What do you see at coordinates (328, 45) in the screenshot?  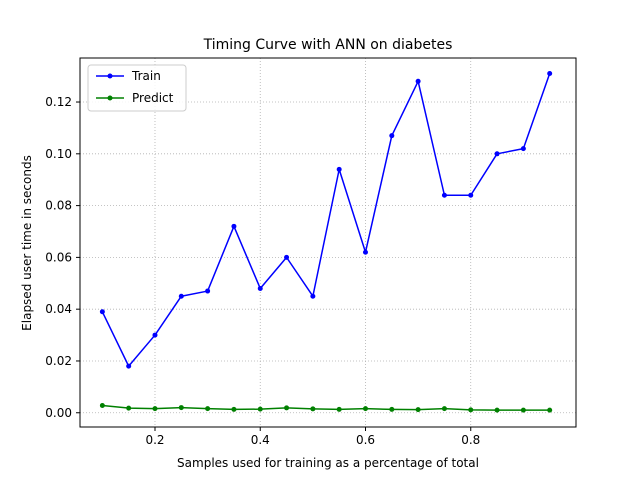 I see `chart-title: Timing Curve with ANN on diabetes` at bounding box center [328, 45].